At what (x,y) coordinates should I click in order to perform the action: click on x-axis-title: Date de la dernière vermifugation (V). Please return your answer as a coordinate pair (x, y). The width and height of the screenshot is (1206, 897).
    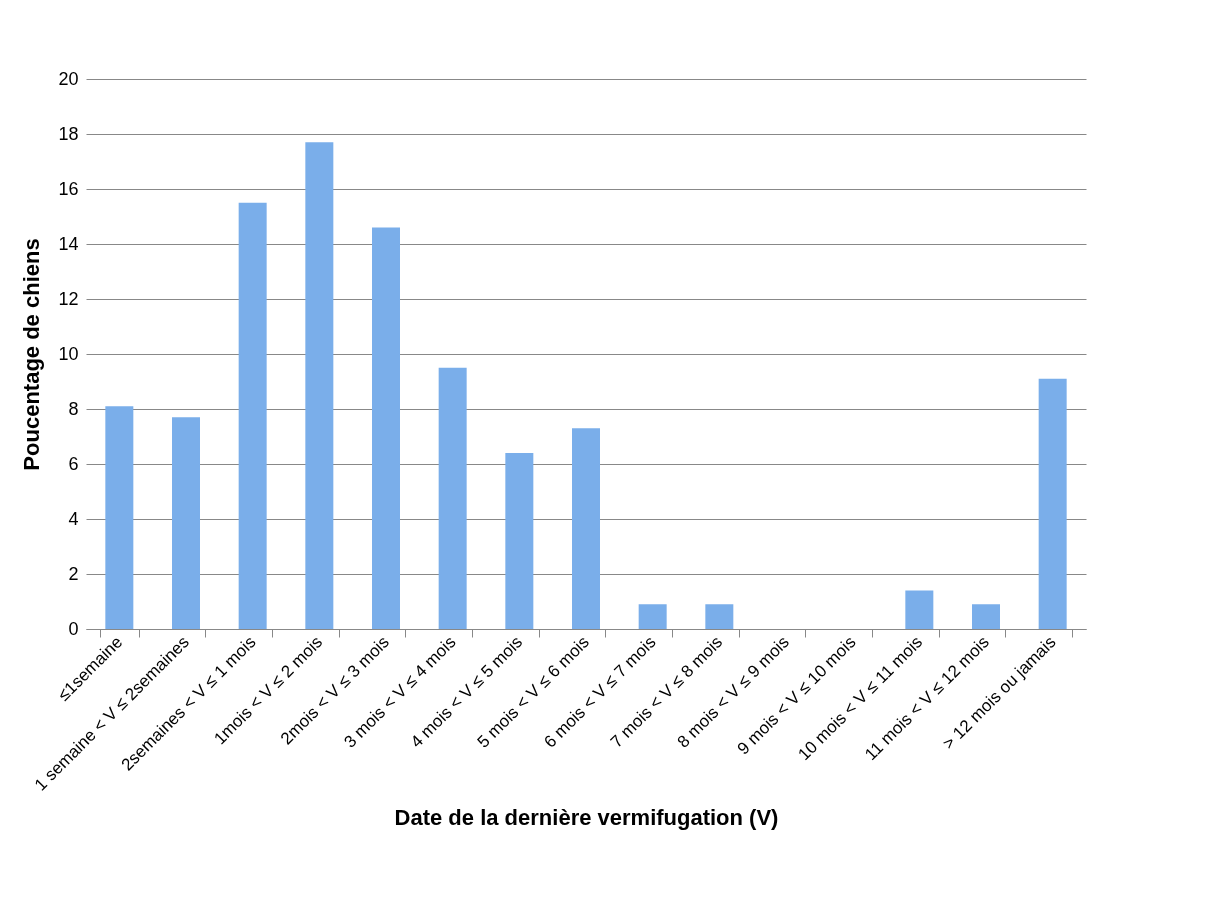
    Looking at the image, I should click on (586, 817).